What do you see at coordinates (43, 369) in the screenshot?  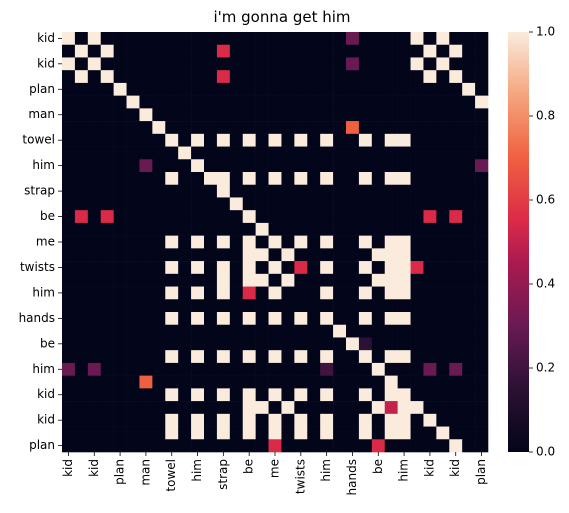 I see `y-tick-label: him` at bounding box center [43, 369].